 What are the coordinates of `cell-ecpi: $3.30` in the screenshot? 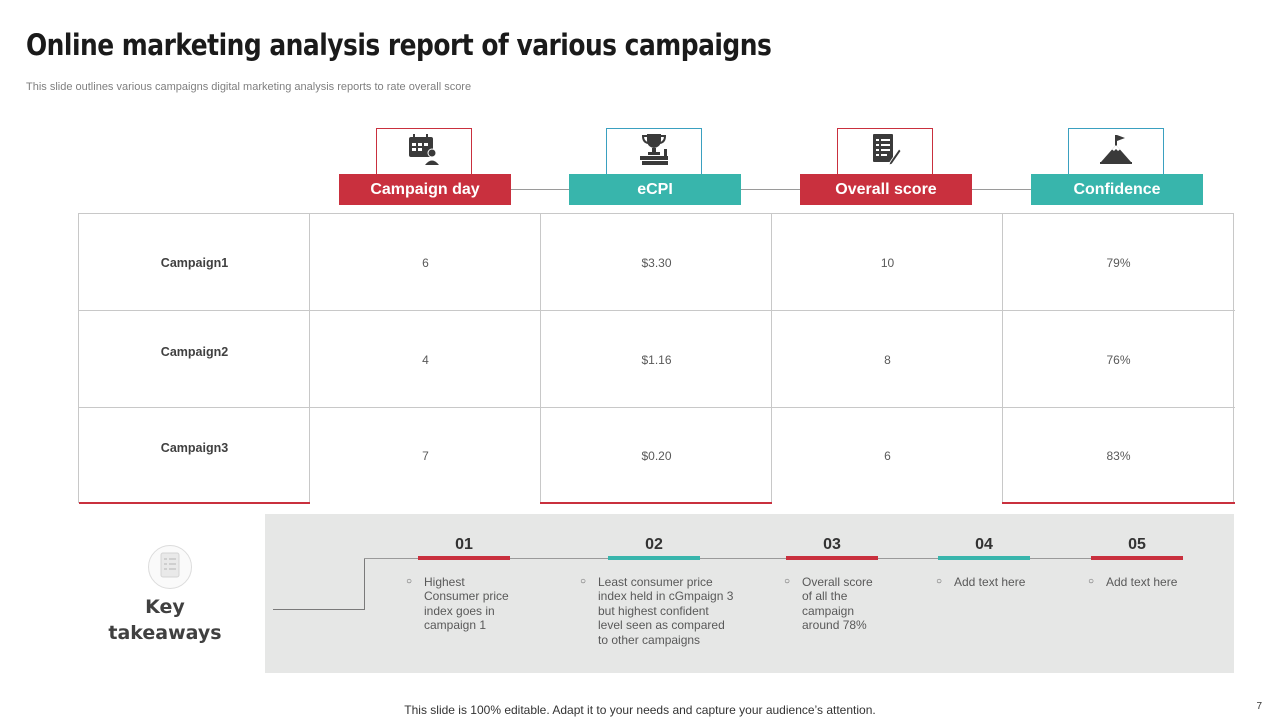 It's located at (656, 263).